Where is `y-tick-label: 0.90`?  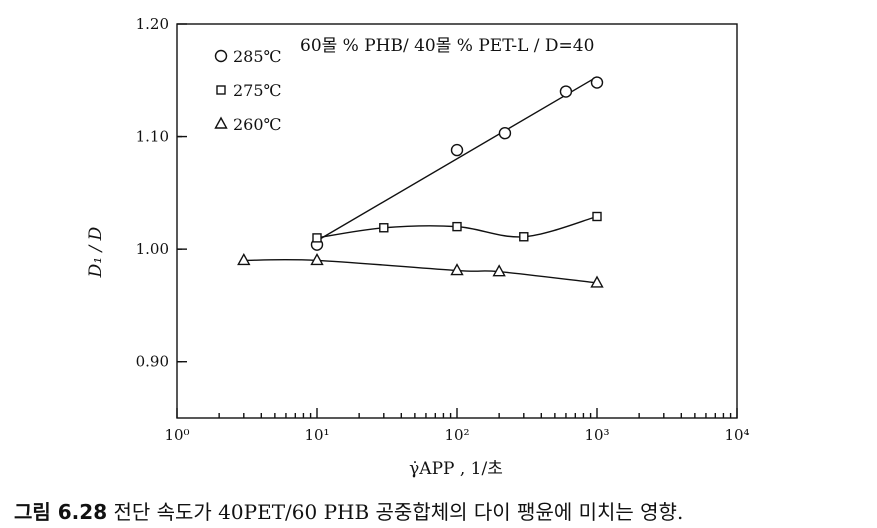
y-tick-label: 0.90 is located at coordinates (152, 362).